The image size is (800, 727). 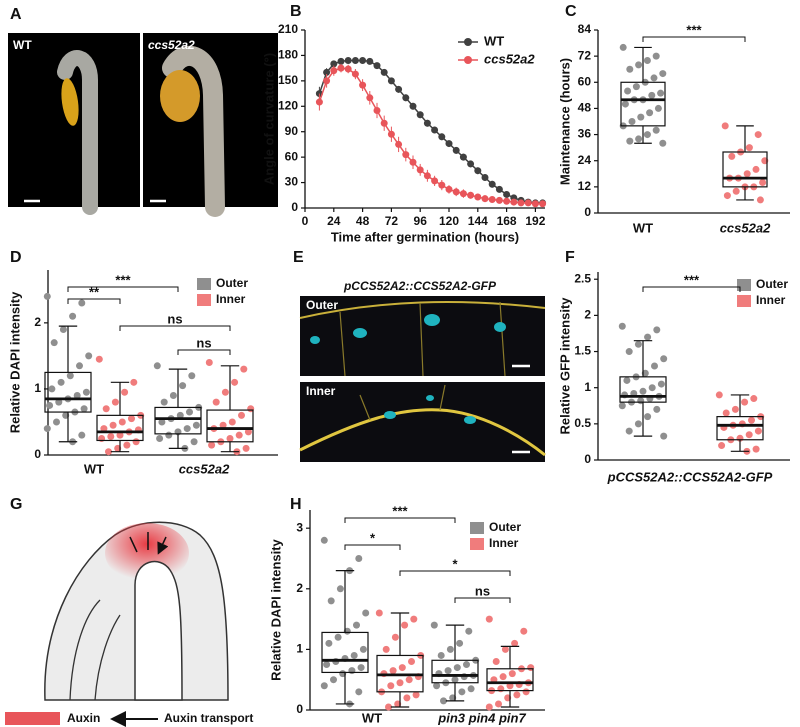 I want to click on x-tick-label: 192, so click(x=535, y=221).